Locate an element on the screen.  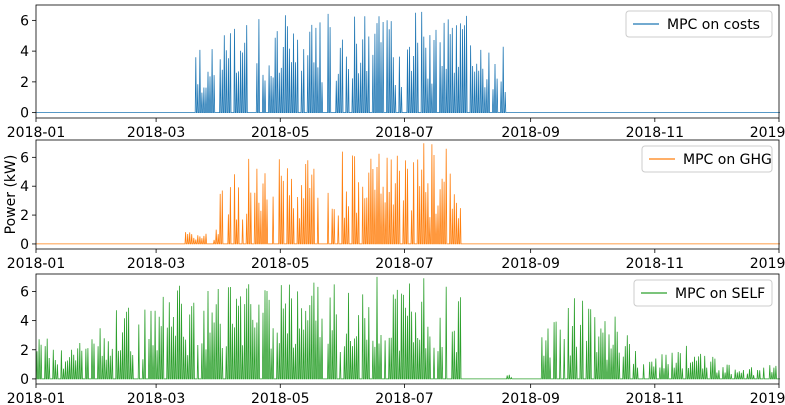
y-axis-label: Power (kW) is located at coordinates (11, 195).